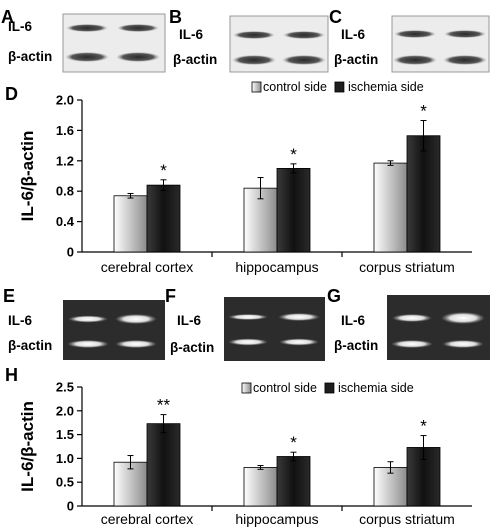  What do you see at coordinates (20, 26) in the screenshot?
I see `blot-a-il6-label: IL-6` at bounding box center [20, 26].